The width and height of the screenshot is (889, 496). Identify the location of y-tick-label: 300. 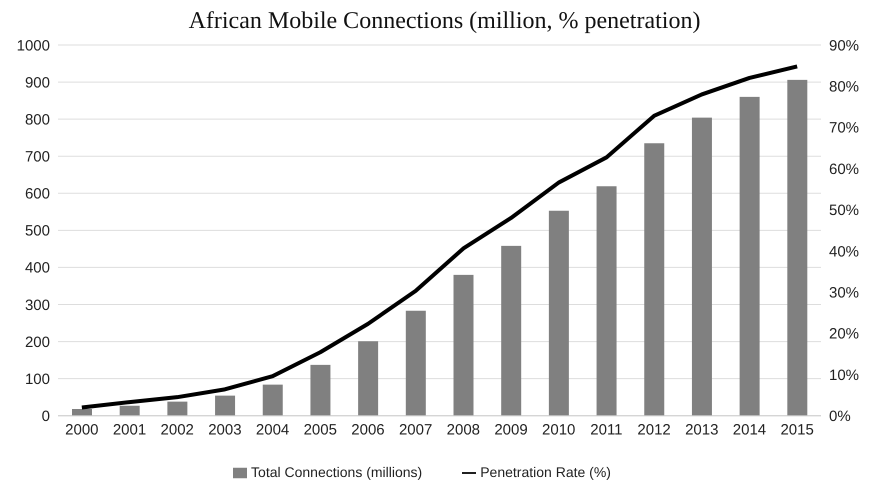
(37, 305).